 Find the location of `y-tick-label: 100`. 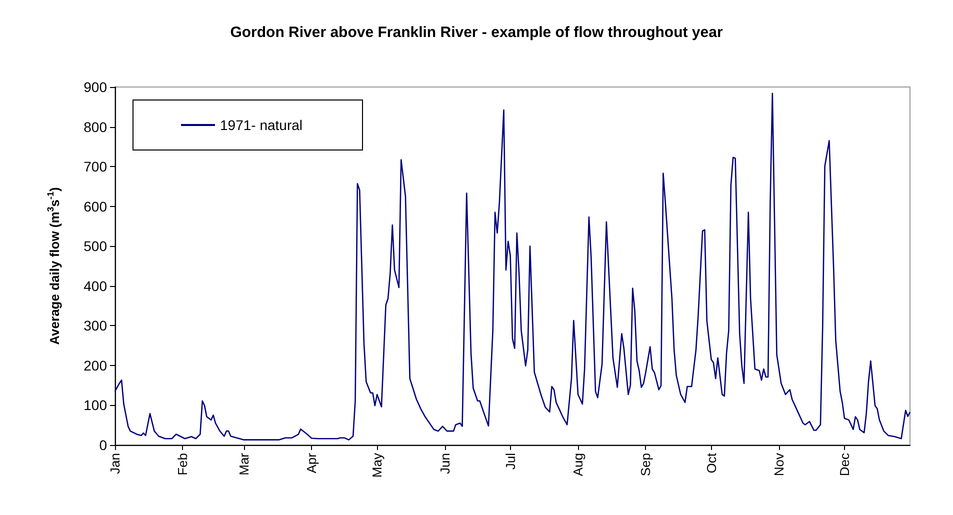

y-tick-label: 100 is located at coordinates (96, 405).